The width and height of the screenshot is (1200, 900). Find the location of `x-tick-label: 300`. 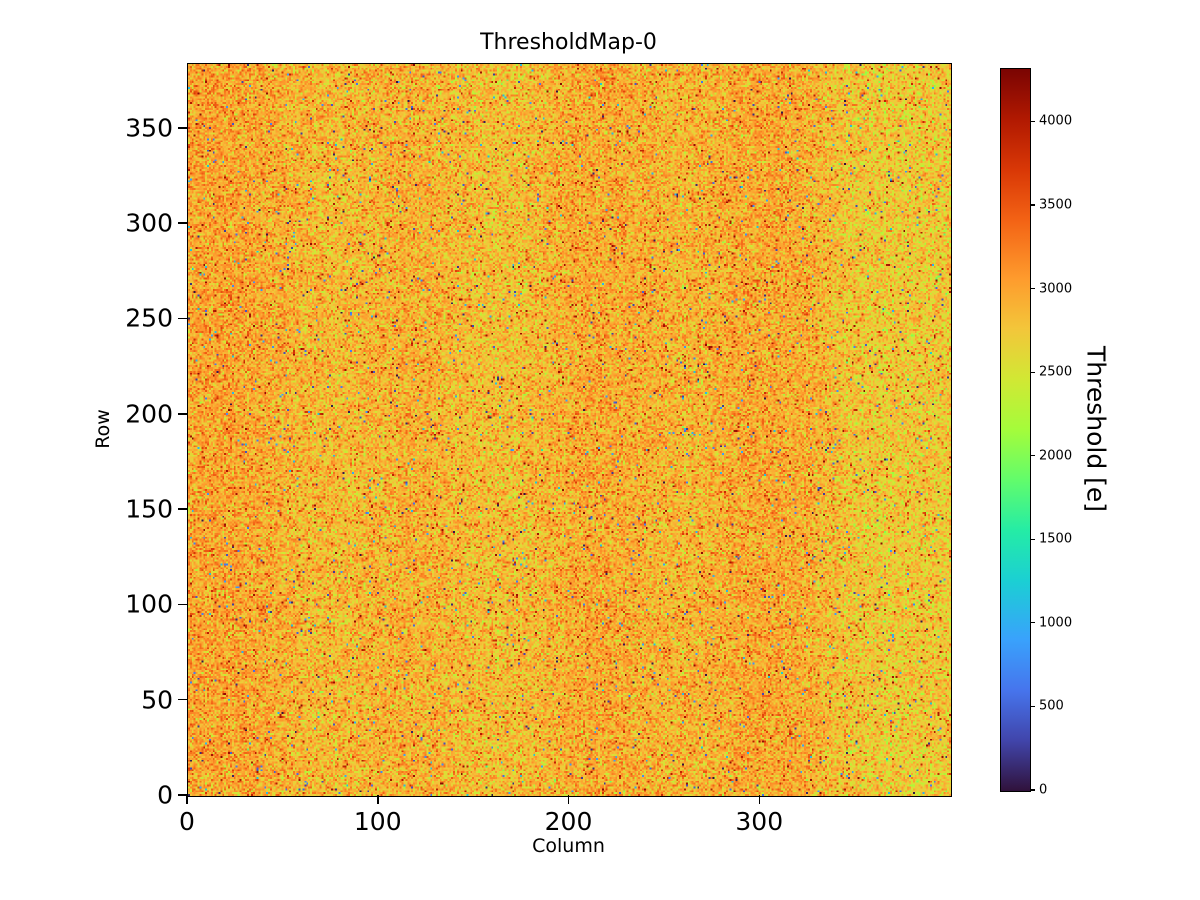

x-tick-label: 300 is located at coordinates (759, 821).